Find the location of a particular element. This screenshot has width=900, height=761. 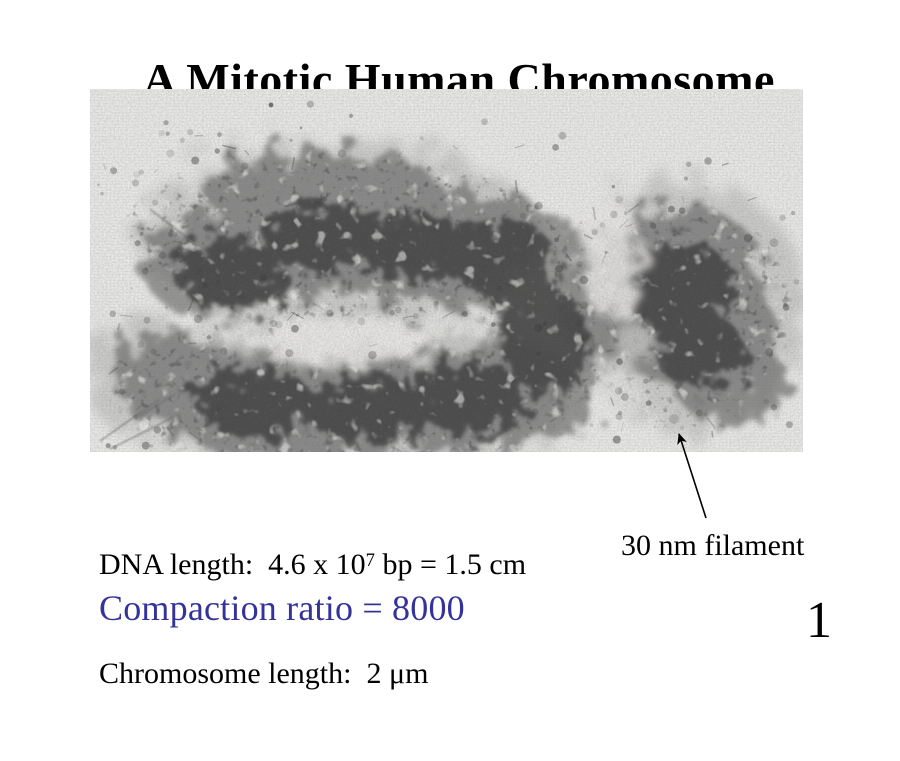

filament-label: 30 nm filament is located at coordinates (712, 546).